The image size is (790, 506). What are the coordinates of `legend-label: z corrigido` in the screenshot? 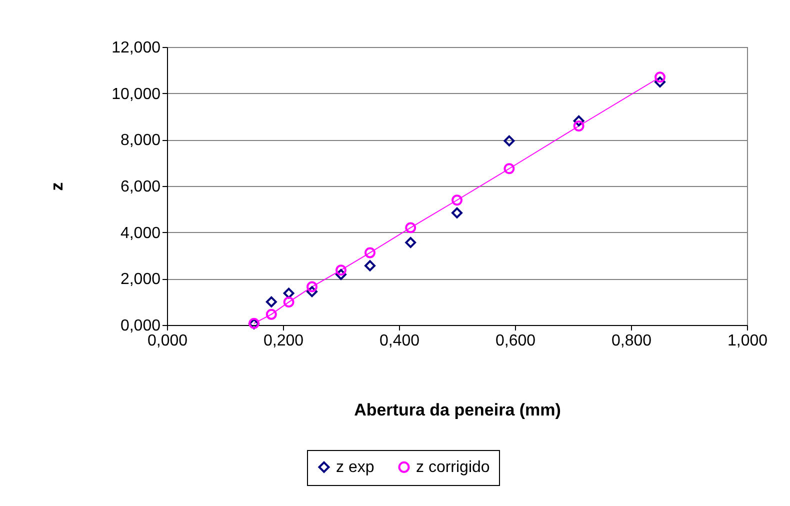 It's located at (453, 467).